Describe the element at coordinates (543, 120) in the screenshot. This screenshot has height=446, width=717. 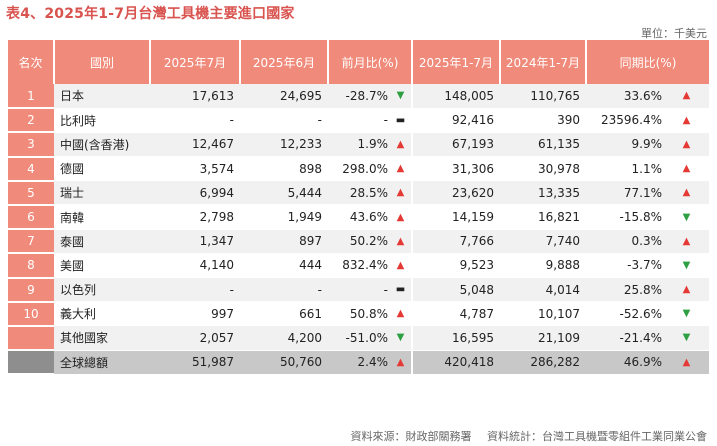
I see `ytd24-value: 390` at that location.